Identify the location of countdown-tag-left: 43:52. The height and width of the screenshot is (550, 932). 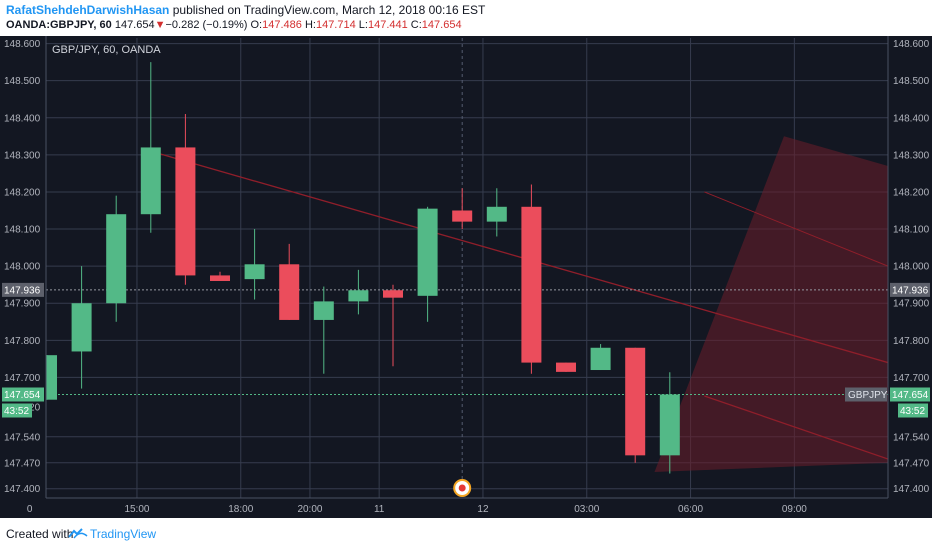
(16, 411).